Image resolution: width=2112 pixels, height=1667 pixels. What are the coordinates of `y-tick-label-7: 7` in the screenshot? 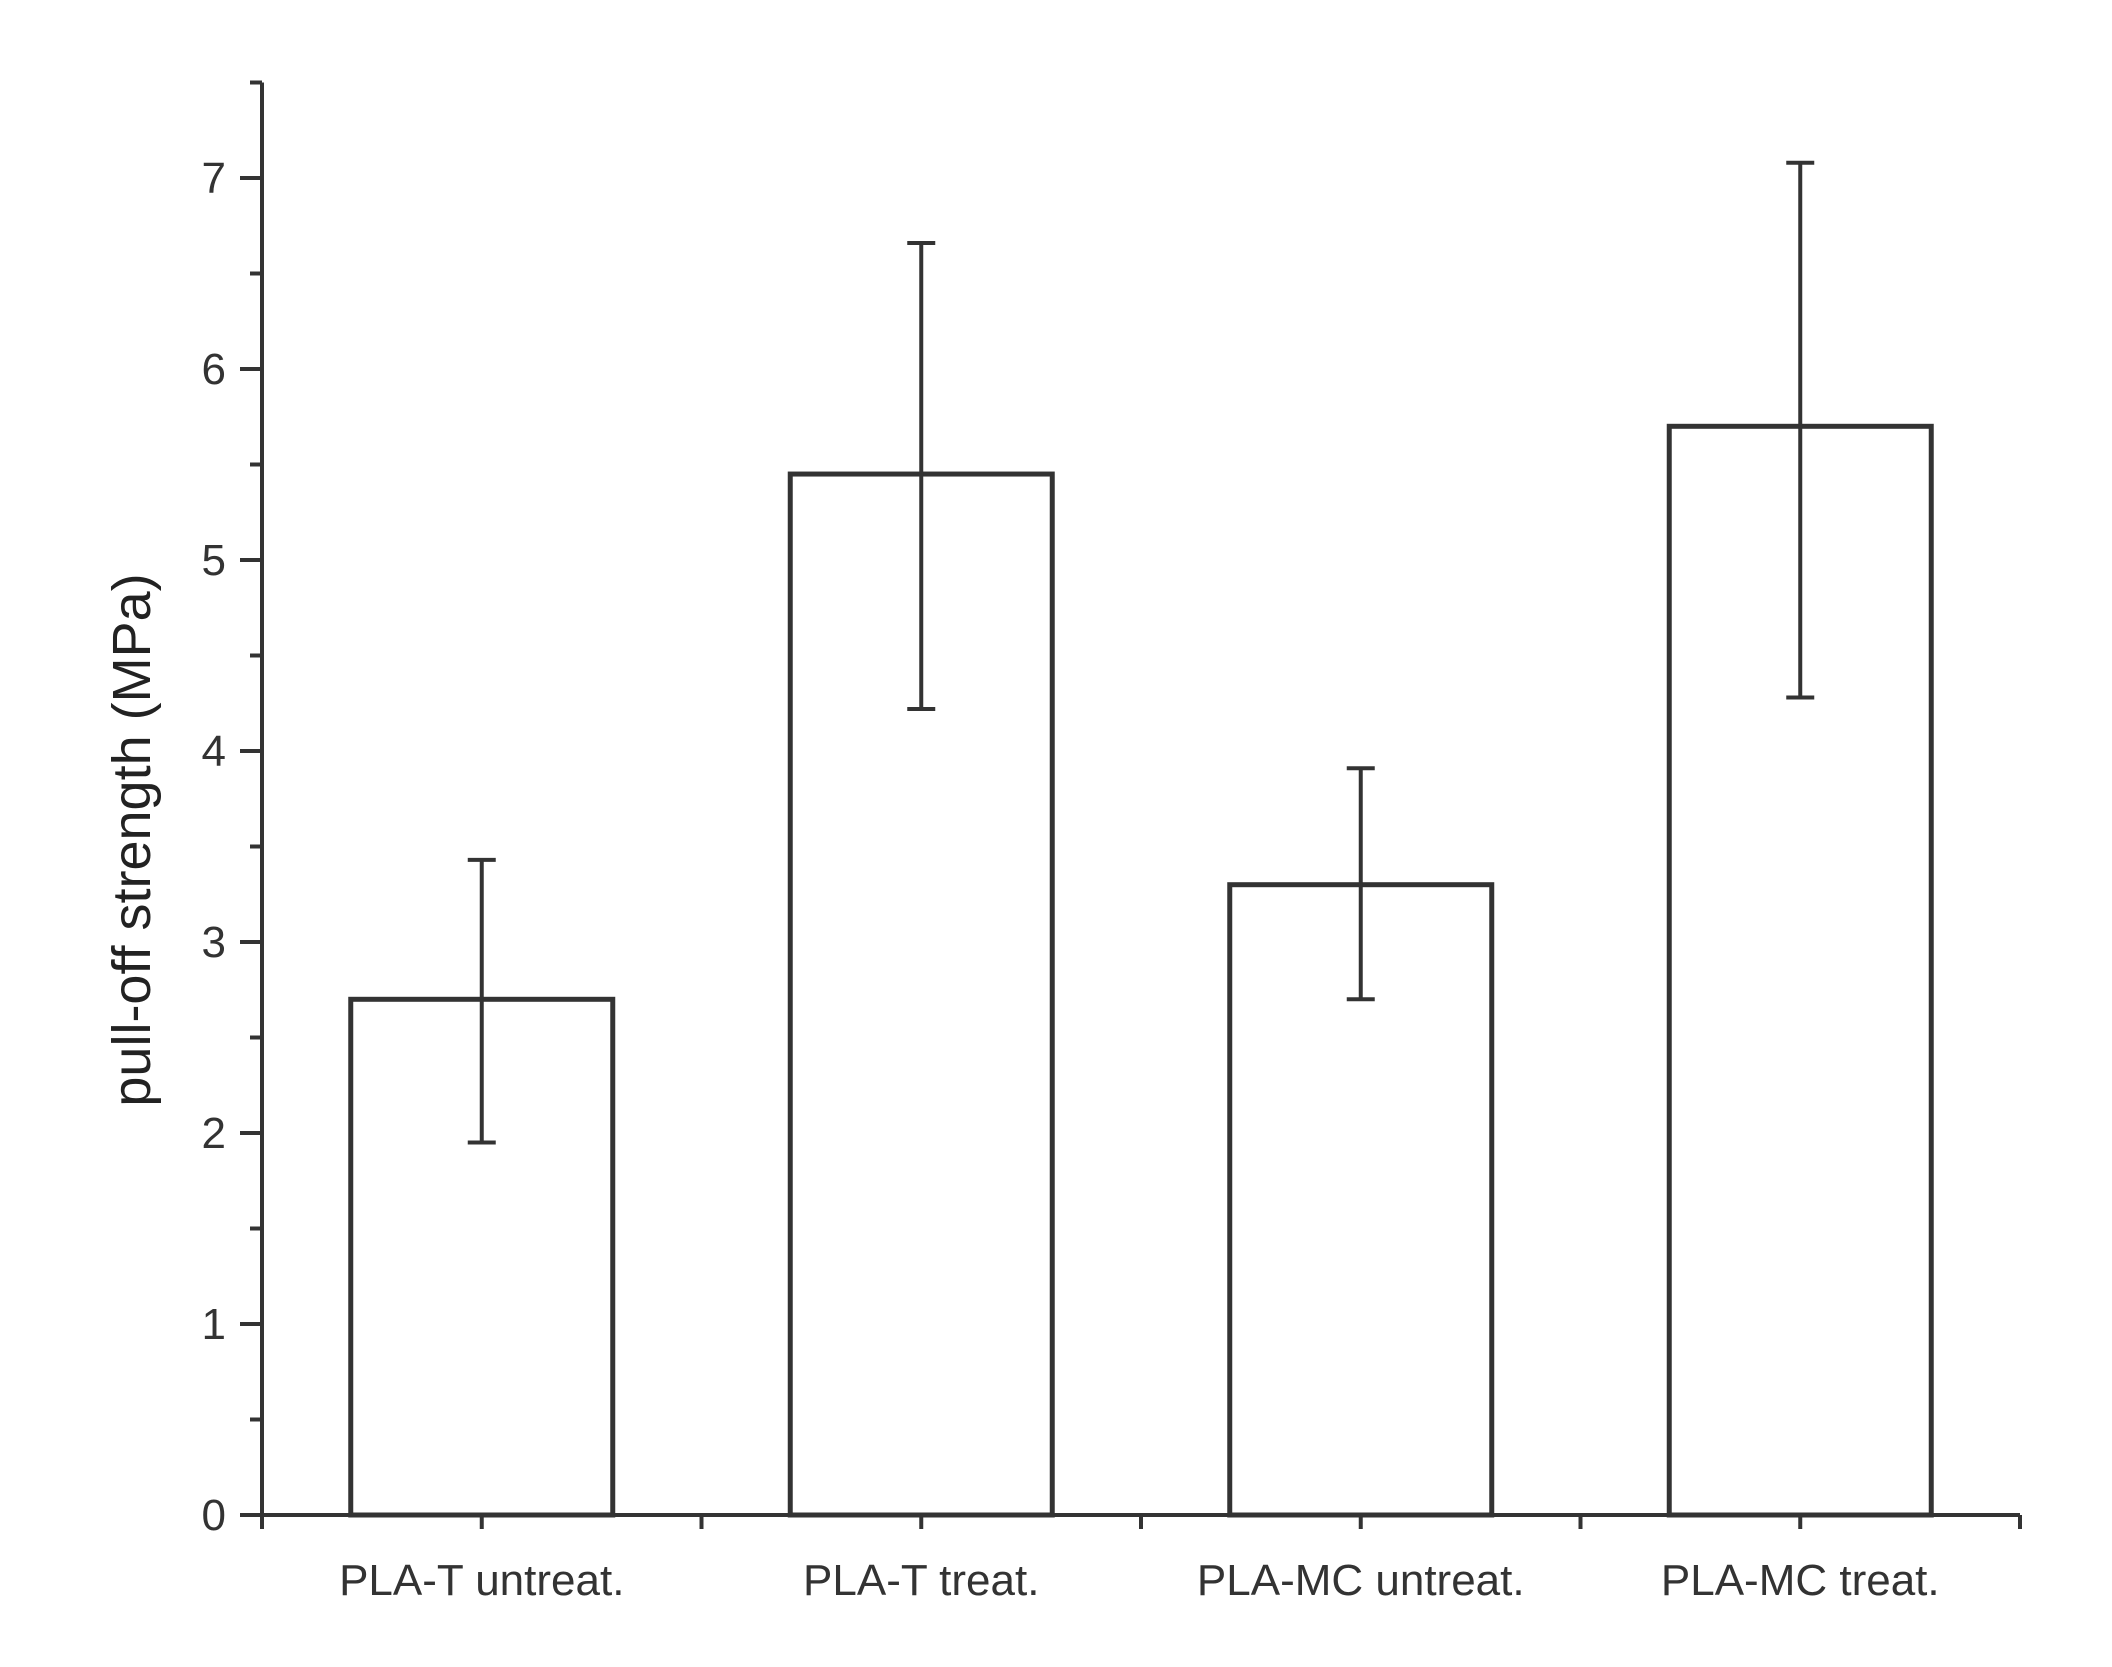 It's located at (214, 178).